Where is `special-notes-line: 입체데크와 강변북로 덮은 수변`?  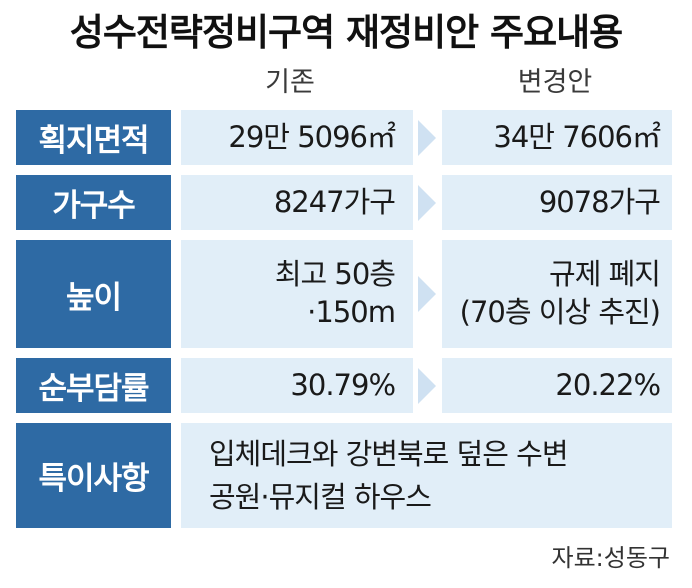
special-notes-line: 입체데크와 강변북로 덮은 수변 is located at coordinates (389, 454).